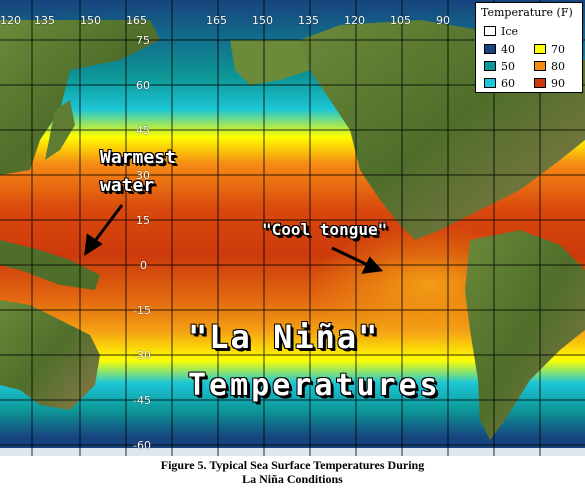 This screenshot has height=491, width=585. I want to click on alaska-landmass, so click(270, 62).